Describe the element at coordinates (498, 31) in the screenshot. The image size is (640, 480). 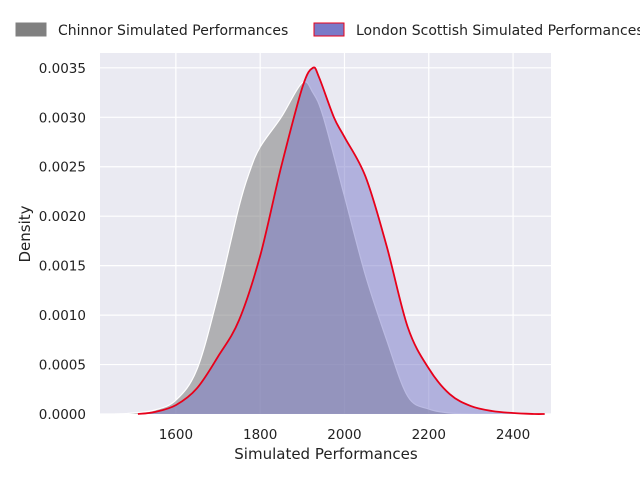
I see `legend-label-london-scottish: London Scottish Simulated Performances` at that location.